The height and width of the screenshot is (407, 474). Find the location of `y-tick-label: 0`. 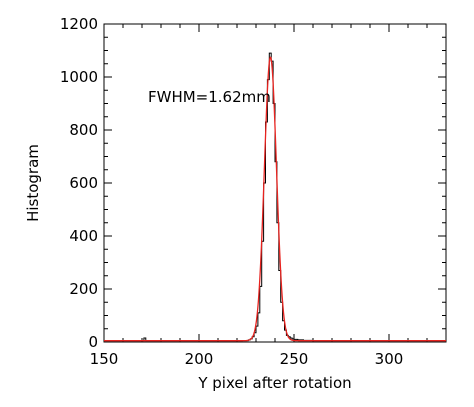

y-tick-label: 0 is located at coordinates (93, 342).